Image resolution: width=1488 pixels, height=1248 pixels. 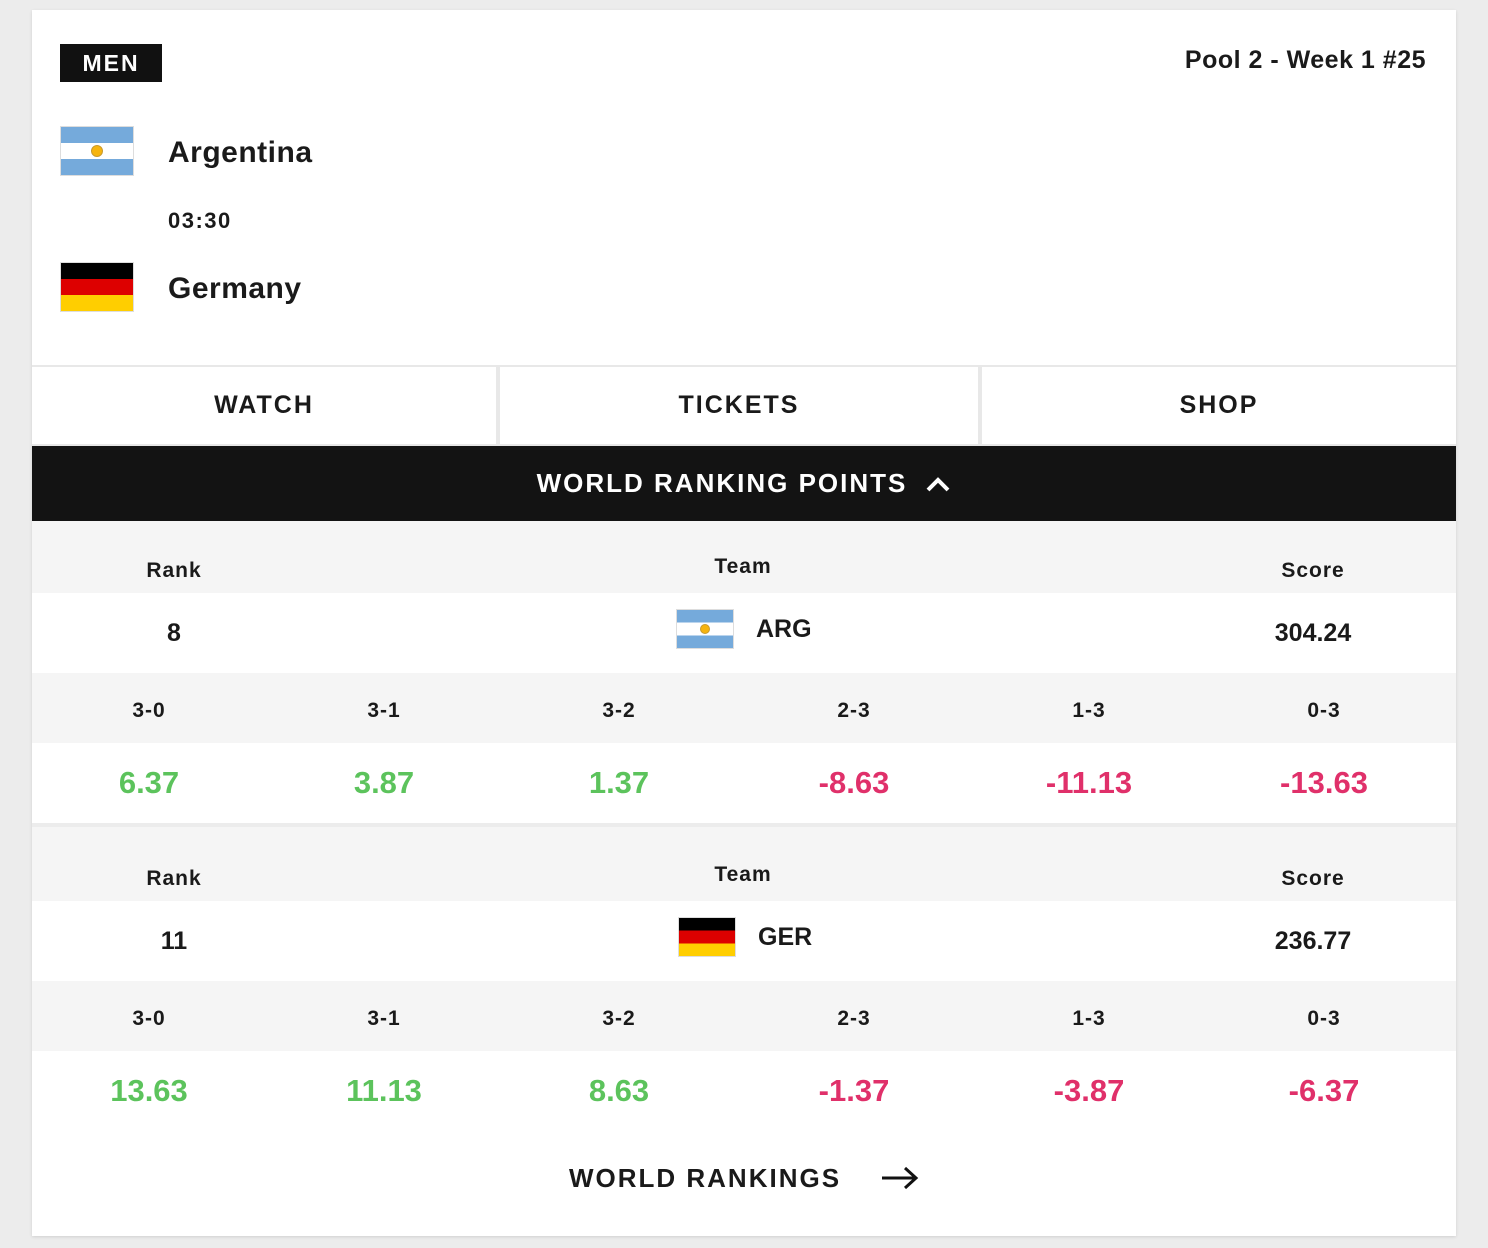 What do you see at coordinates (1313, 633) in the screenshot?
I see `team-score: 304.24` at bounding box center [1313, 633].